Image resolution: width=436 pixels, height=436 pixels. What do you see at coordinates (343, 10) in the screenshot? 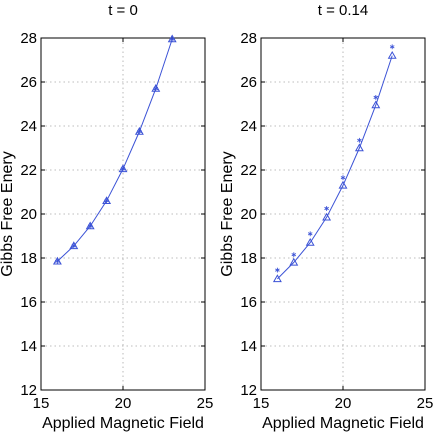
I see `panel-title: t = 0.14` at bounding box center [343, 10].